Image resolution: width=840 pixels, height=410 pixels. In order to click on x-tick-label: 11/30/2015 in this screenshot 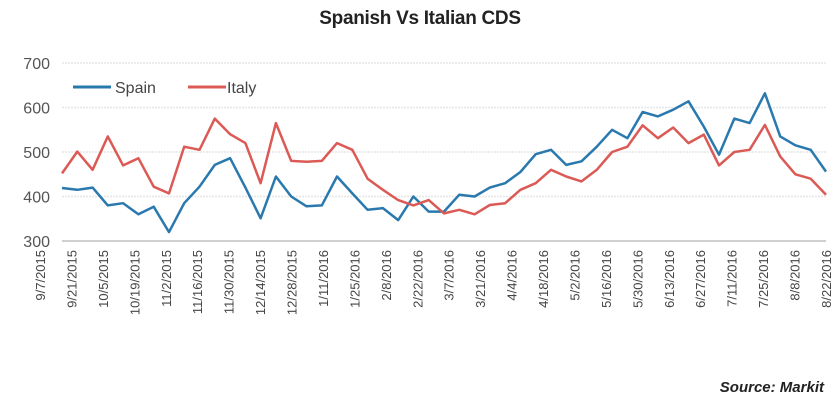, I will do `click(229, 282)`.